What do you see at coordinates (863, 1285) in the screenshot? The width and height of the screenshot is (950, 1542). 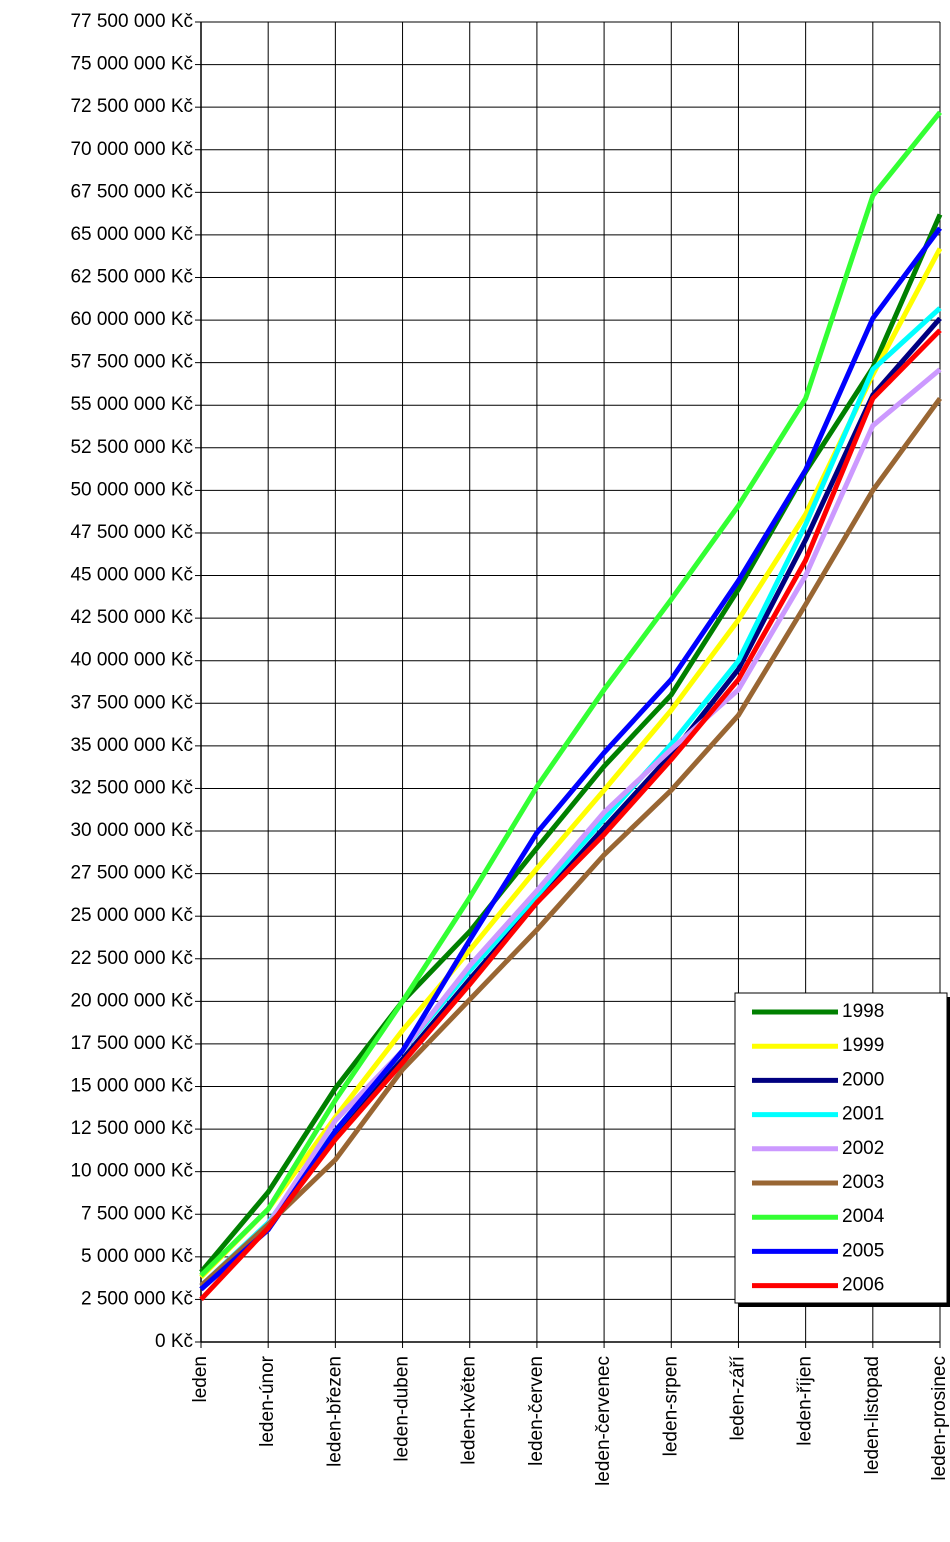 I see `legend-label: 2006` at bounding box center [863, 1285].